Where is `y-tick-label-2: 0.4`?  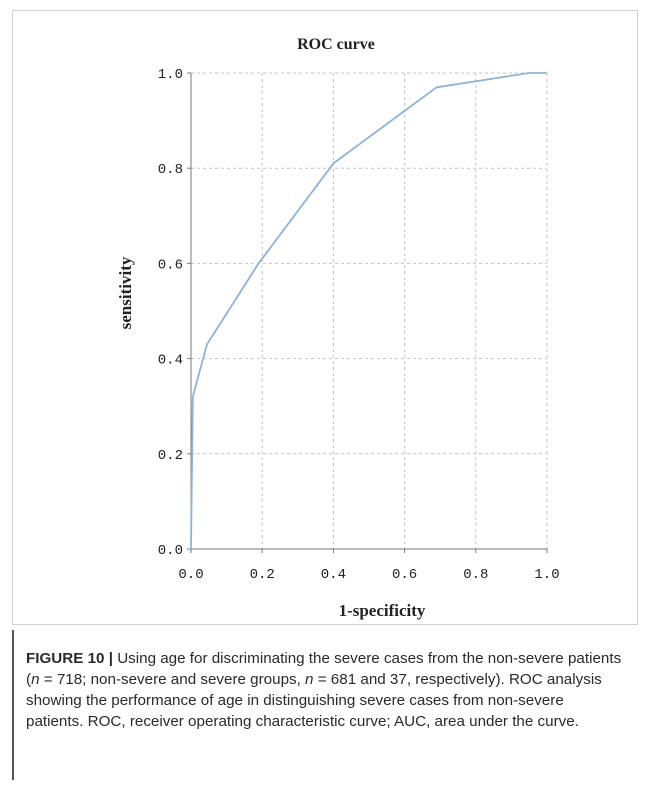 y-tick-label-2: 0.4 is located at coordinates (170, 361).